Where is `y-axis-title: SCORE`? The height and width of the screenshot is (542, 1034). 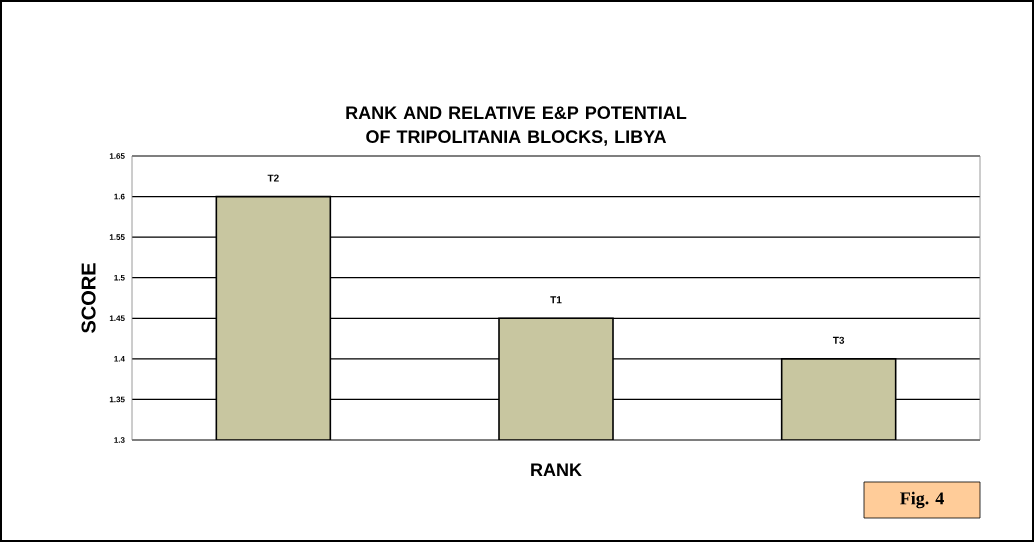
y-axis-title: SCORE is located at coordinates (88, 298).